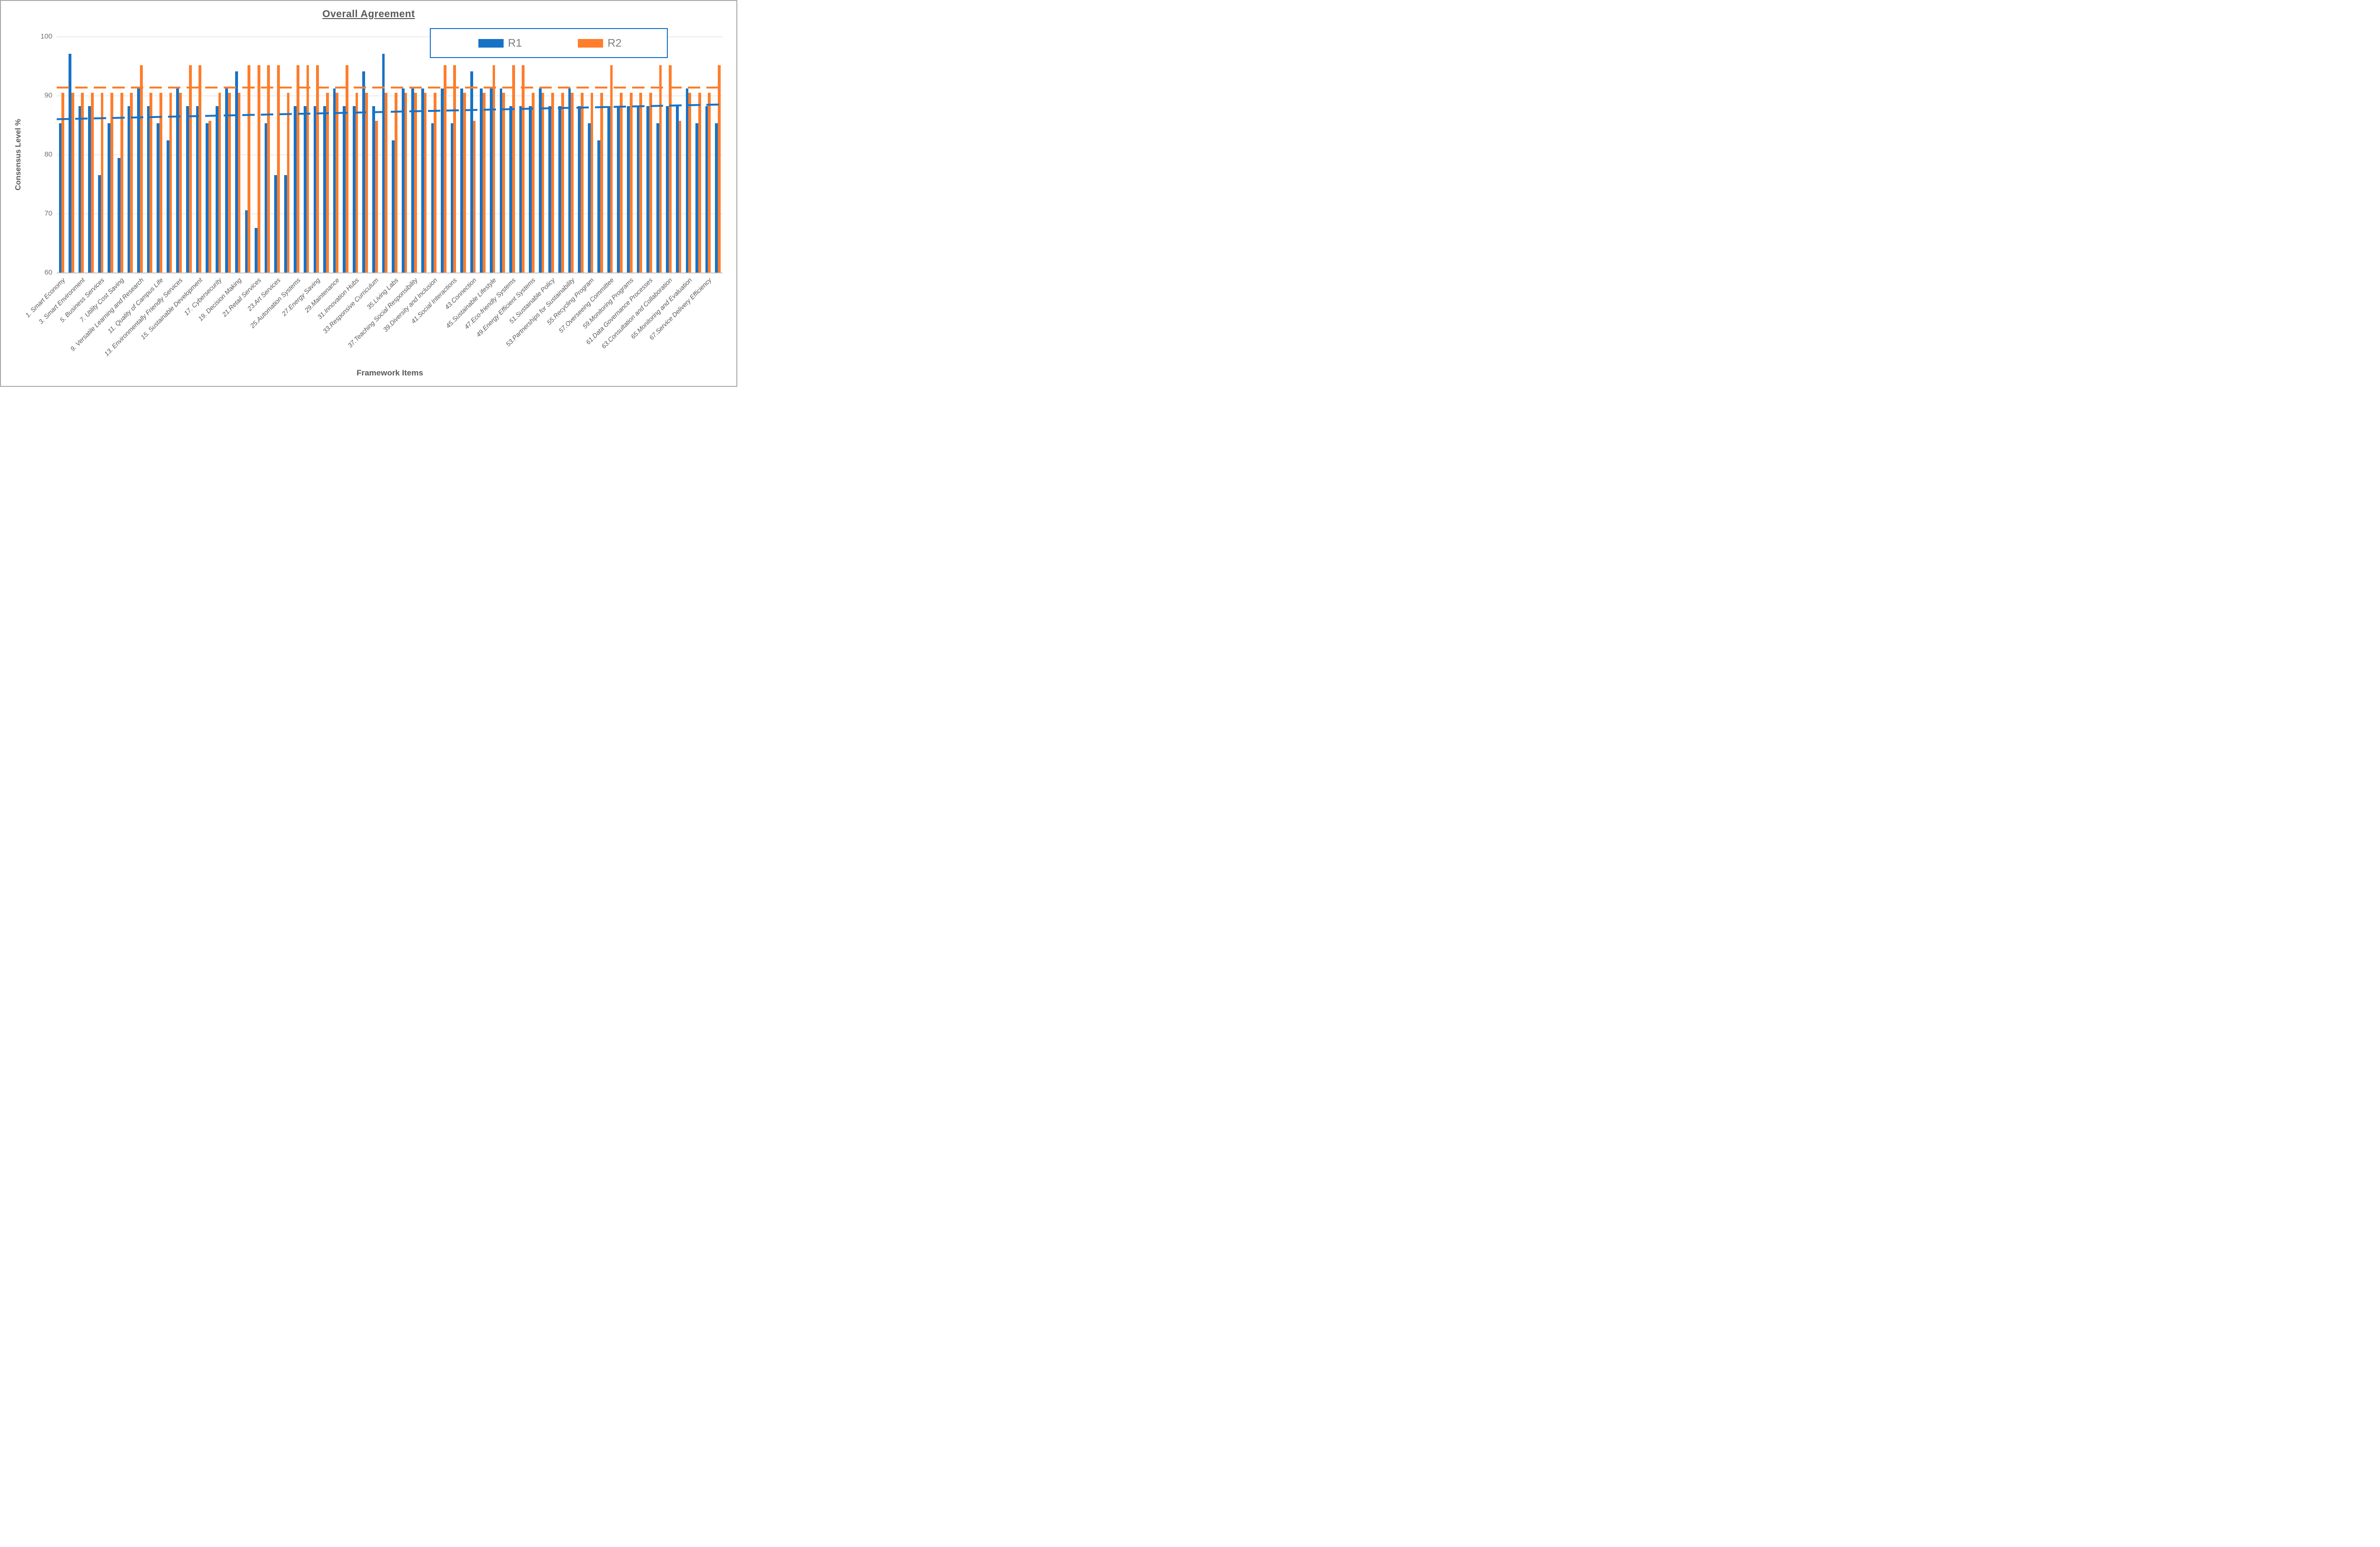 This screenshot has width=2380, height=1547. What do you see at coordinates (614, 43) in the screenshot?
I see `legend-label-r2: R2` at bounding box center [614, 43].